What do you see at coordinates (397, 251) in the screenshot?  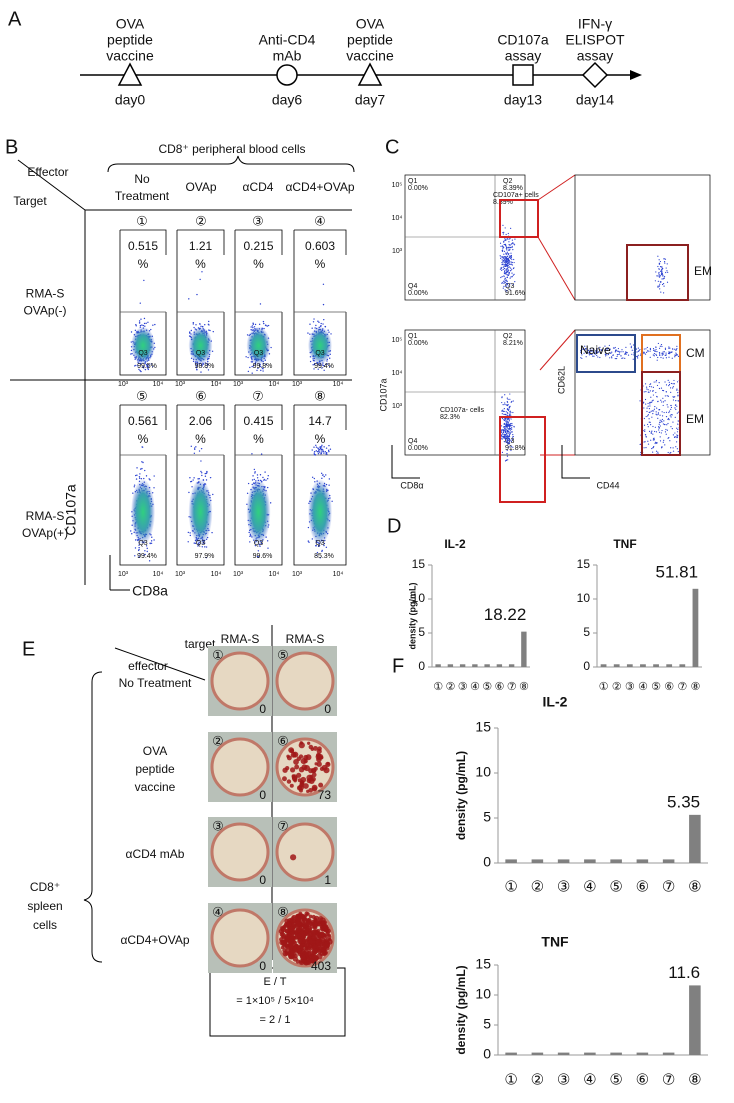 I see `tick-label: 10³` at bounding box center [397, 251].